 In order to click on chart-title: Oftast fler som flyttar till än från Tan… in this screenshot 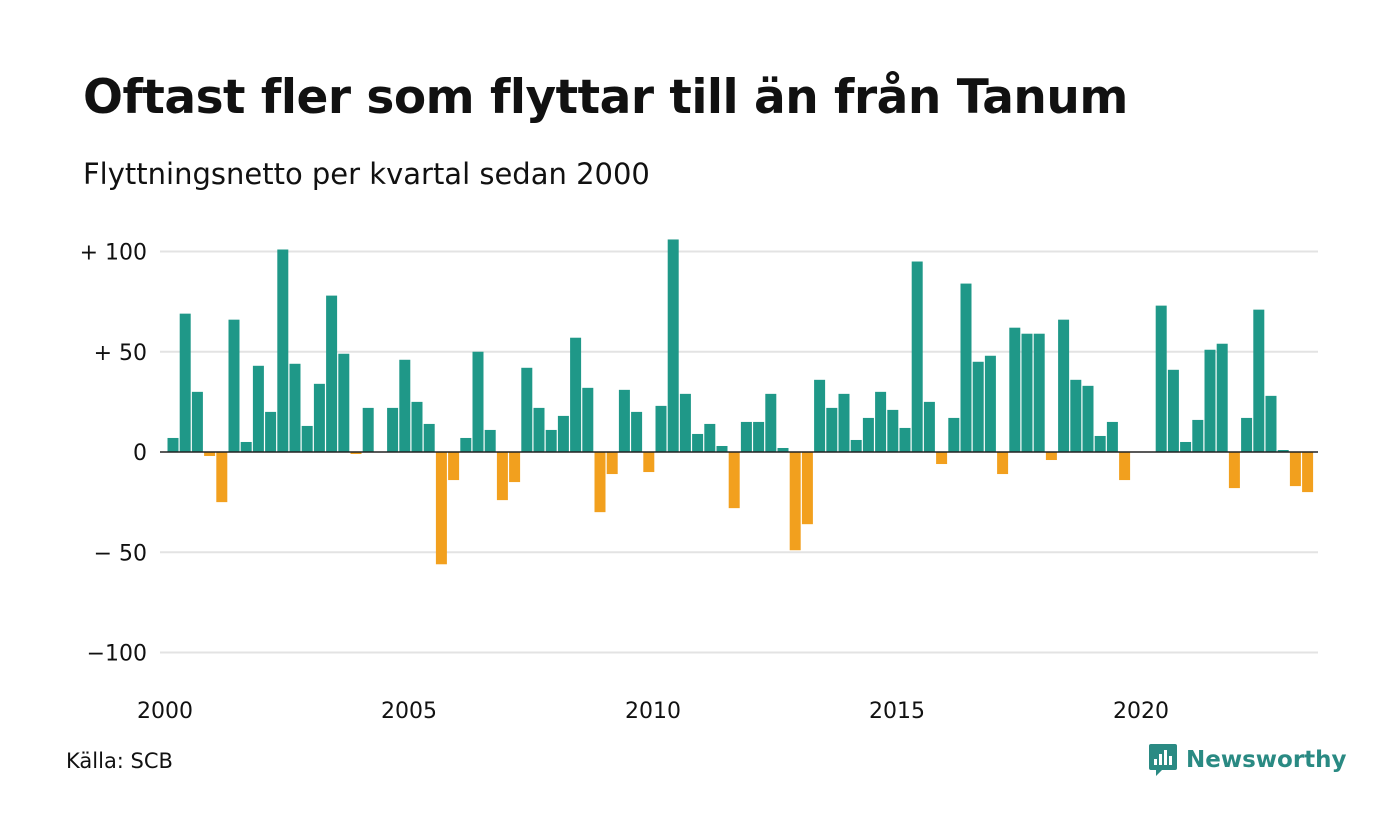, I will do `click(605, 97)`.